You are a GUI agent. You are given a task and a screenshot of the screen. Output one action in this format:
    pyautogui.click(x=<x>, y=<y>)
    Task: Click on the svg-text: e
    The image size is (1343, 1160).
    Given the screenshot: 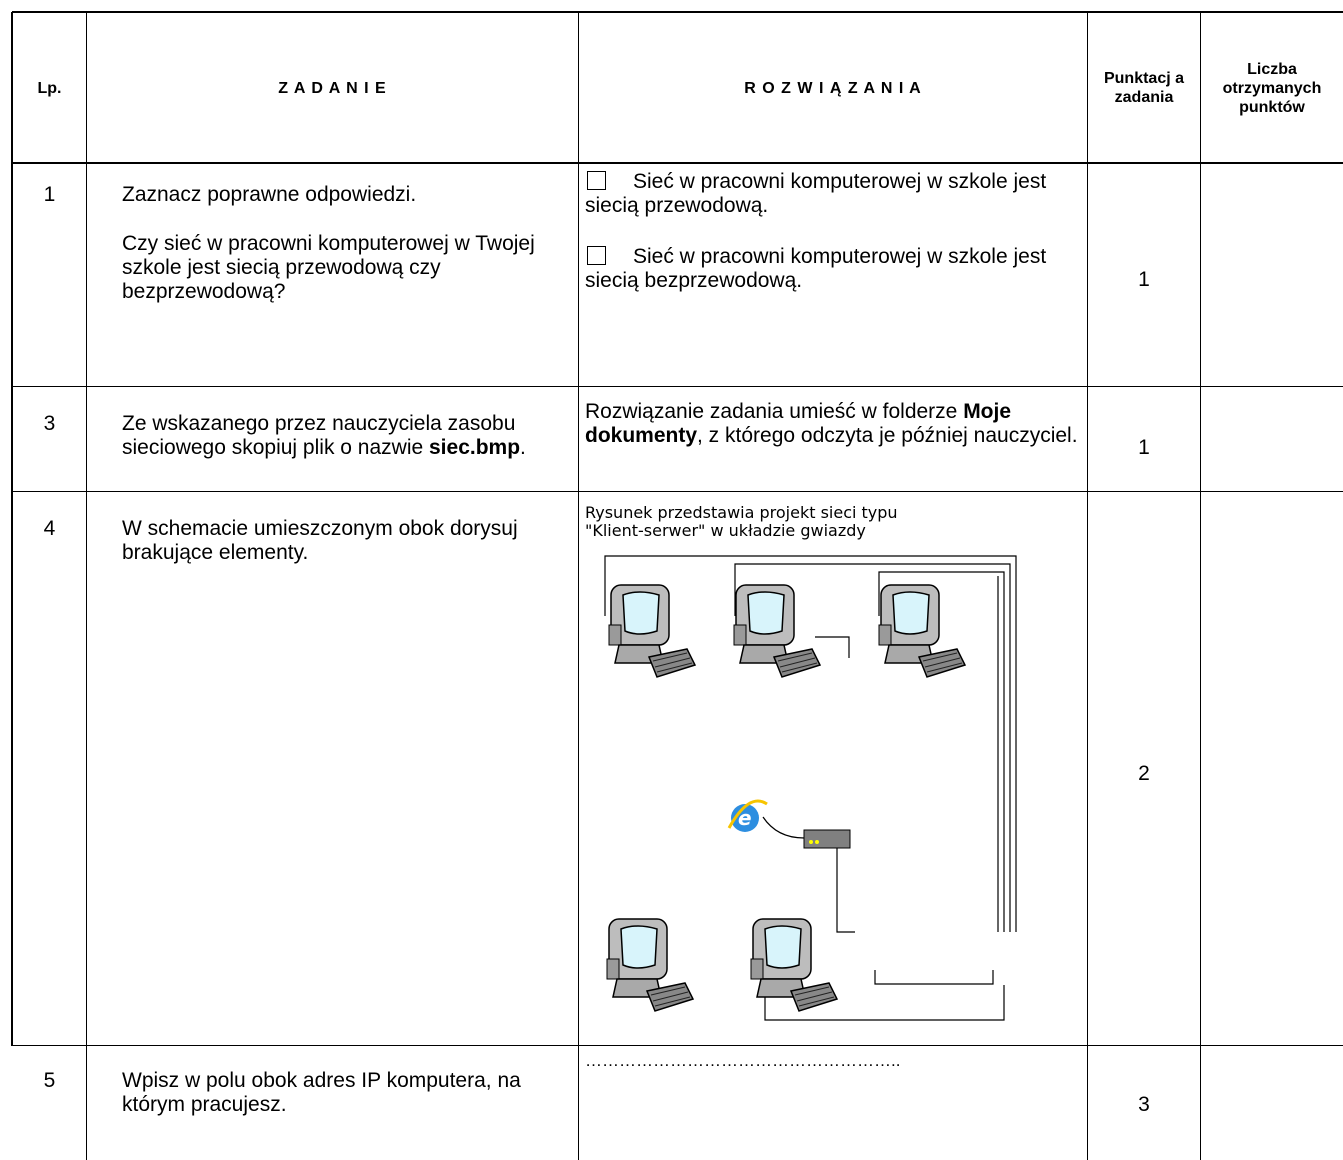 What is the action you would take?
    pyautogui.click(x=745, y=818)
    